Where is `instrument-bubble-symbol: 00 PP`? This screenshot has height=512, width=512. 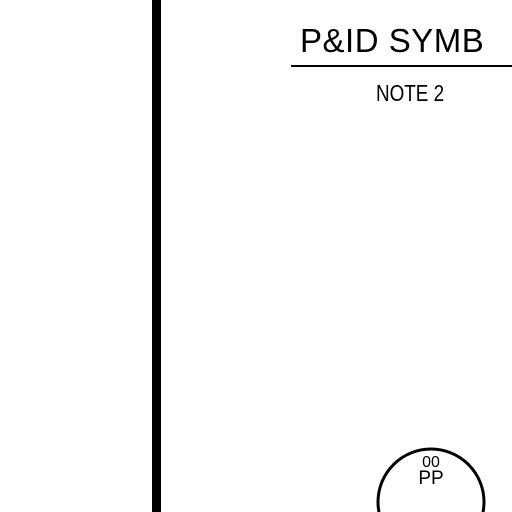 instrument-bubble-symbol: 00 PP is located at coordinates (431, 479).